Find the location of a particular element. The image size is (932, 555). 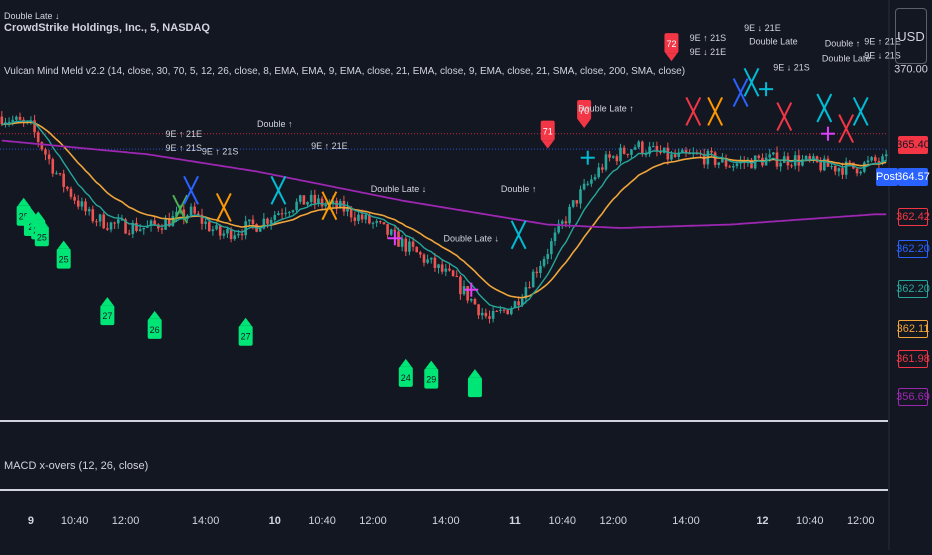

rsi-up-label: 2 is located at coordinates (30, 227).